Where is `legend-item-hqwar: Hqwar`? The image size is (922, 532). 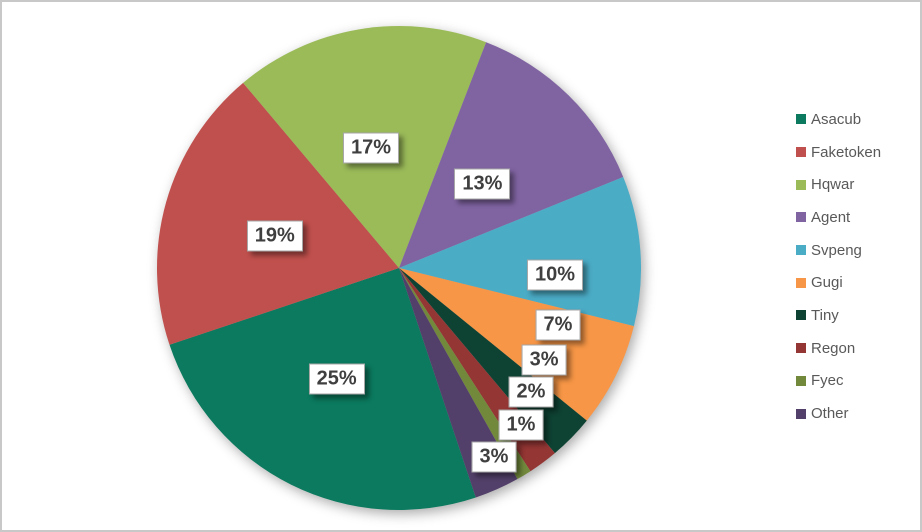 legend-item-hqwar: Hqwar is located at coordinates (838, 184).